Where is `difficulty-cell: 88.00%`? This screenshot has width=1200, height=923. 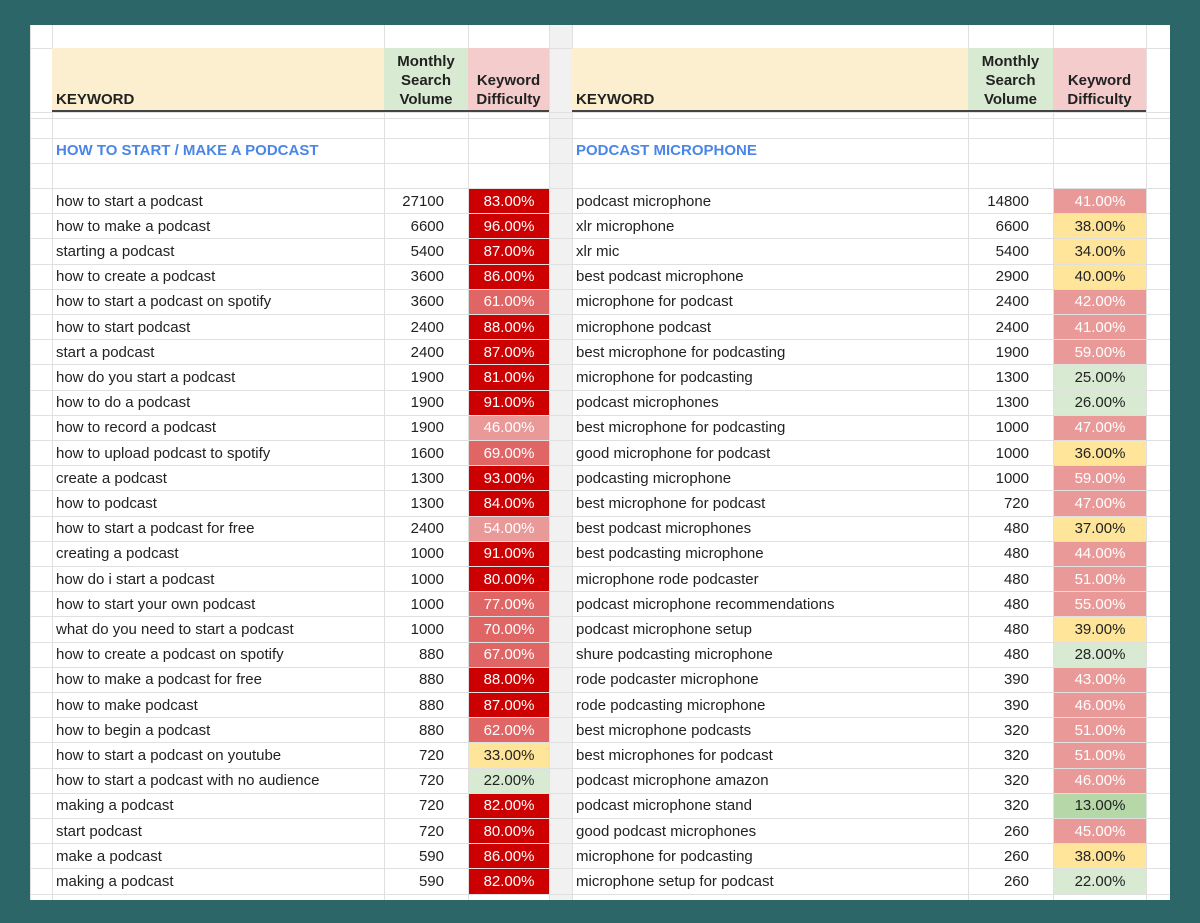 difficulty-cell: 88.00% is located at coordinates (509, 327).